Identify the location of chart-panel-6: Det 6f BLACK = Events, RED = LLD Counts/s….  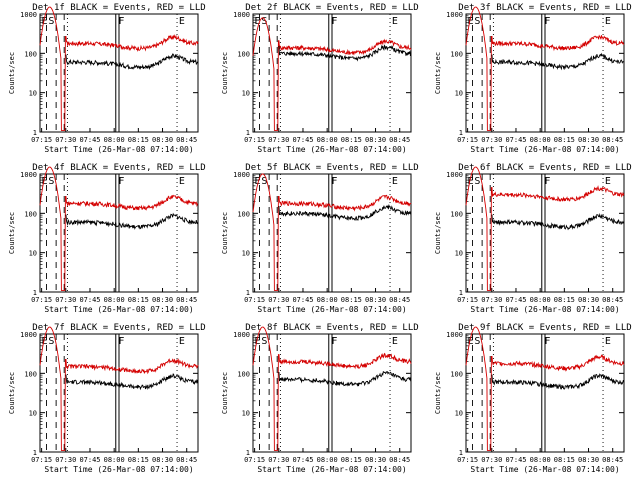
(533, 238).